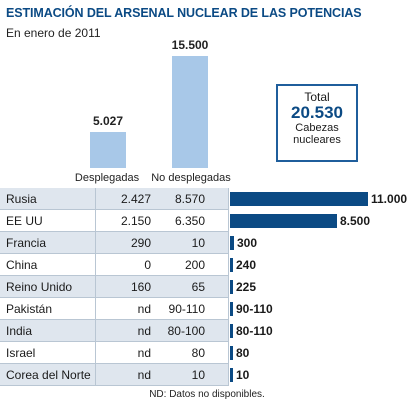  Describe the element at coordinates (198, 353) in the screenshot. I see `no-desplegadas-cell: 80` at that location.